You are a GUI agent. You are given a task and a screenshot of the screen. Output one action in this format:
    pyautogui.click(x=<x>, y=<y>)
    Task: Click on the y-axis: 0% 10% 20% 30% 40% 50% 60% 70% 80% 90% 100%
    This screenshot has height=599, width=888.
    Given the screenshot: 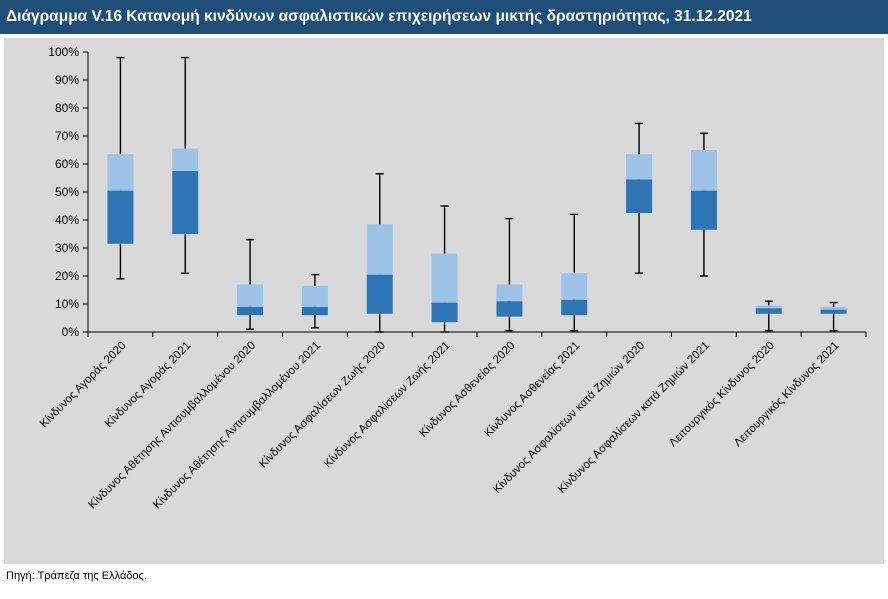 What is the action you would take?
    pyautogui.click(x=68, y=192)
    